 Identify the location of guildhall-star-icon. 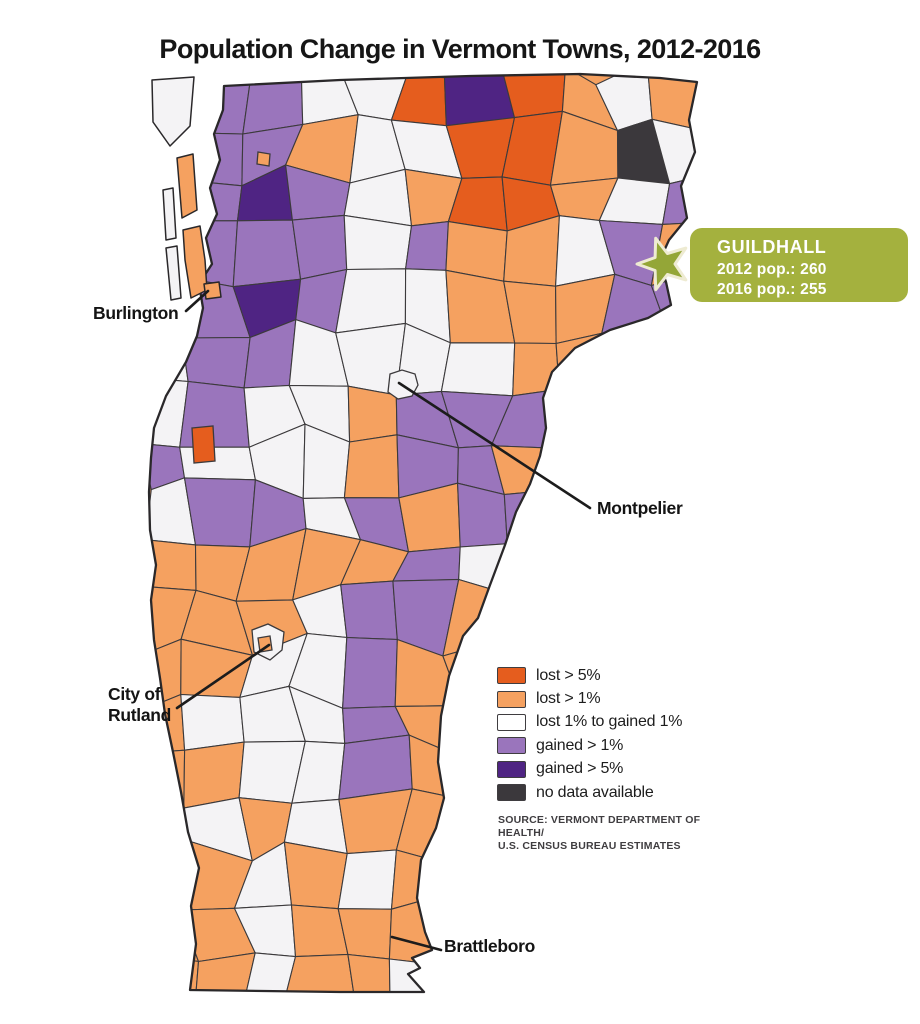
(661, 264).